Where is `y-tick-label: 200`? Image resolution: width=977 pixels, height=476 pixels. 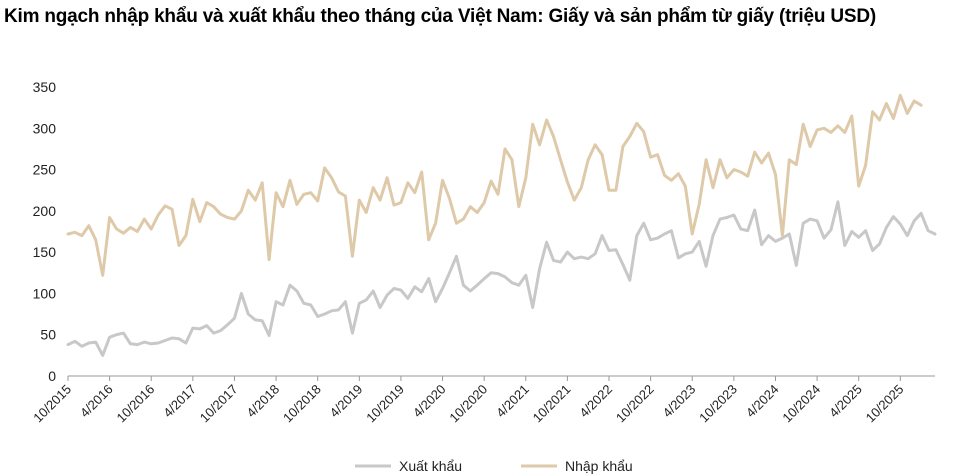 y-tick-label: 200 is located at coordinates (45, 211).